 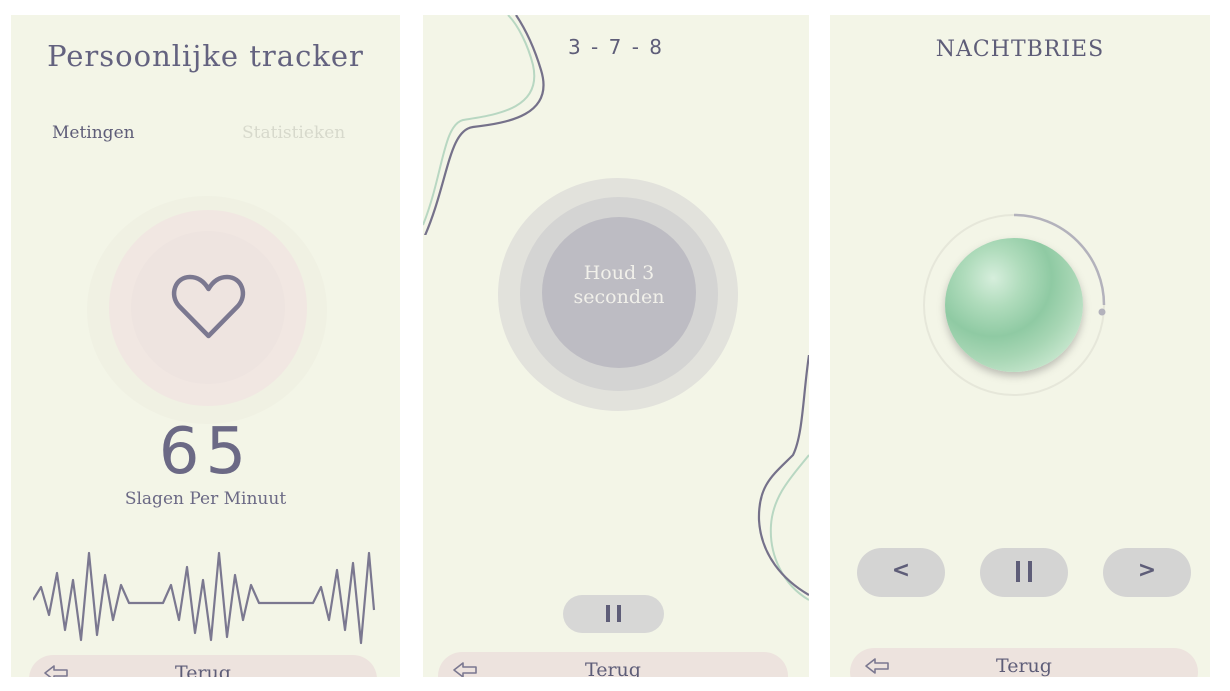 I want to click on progress-ring, so click(x=1014, y=305).